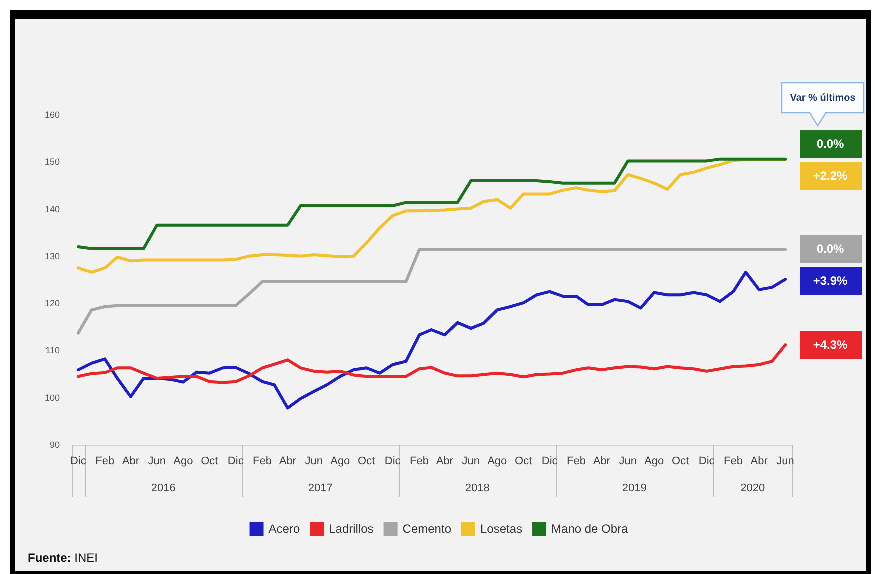 The height and width of the screenshot is (574, 878). Describe the element at coordinates (52, 115) in the screenshot. I see `y-tick-label: 160` at that location.